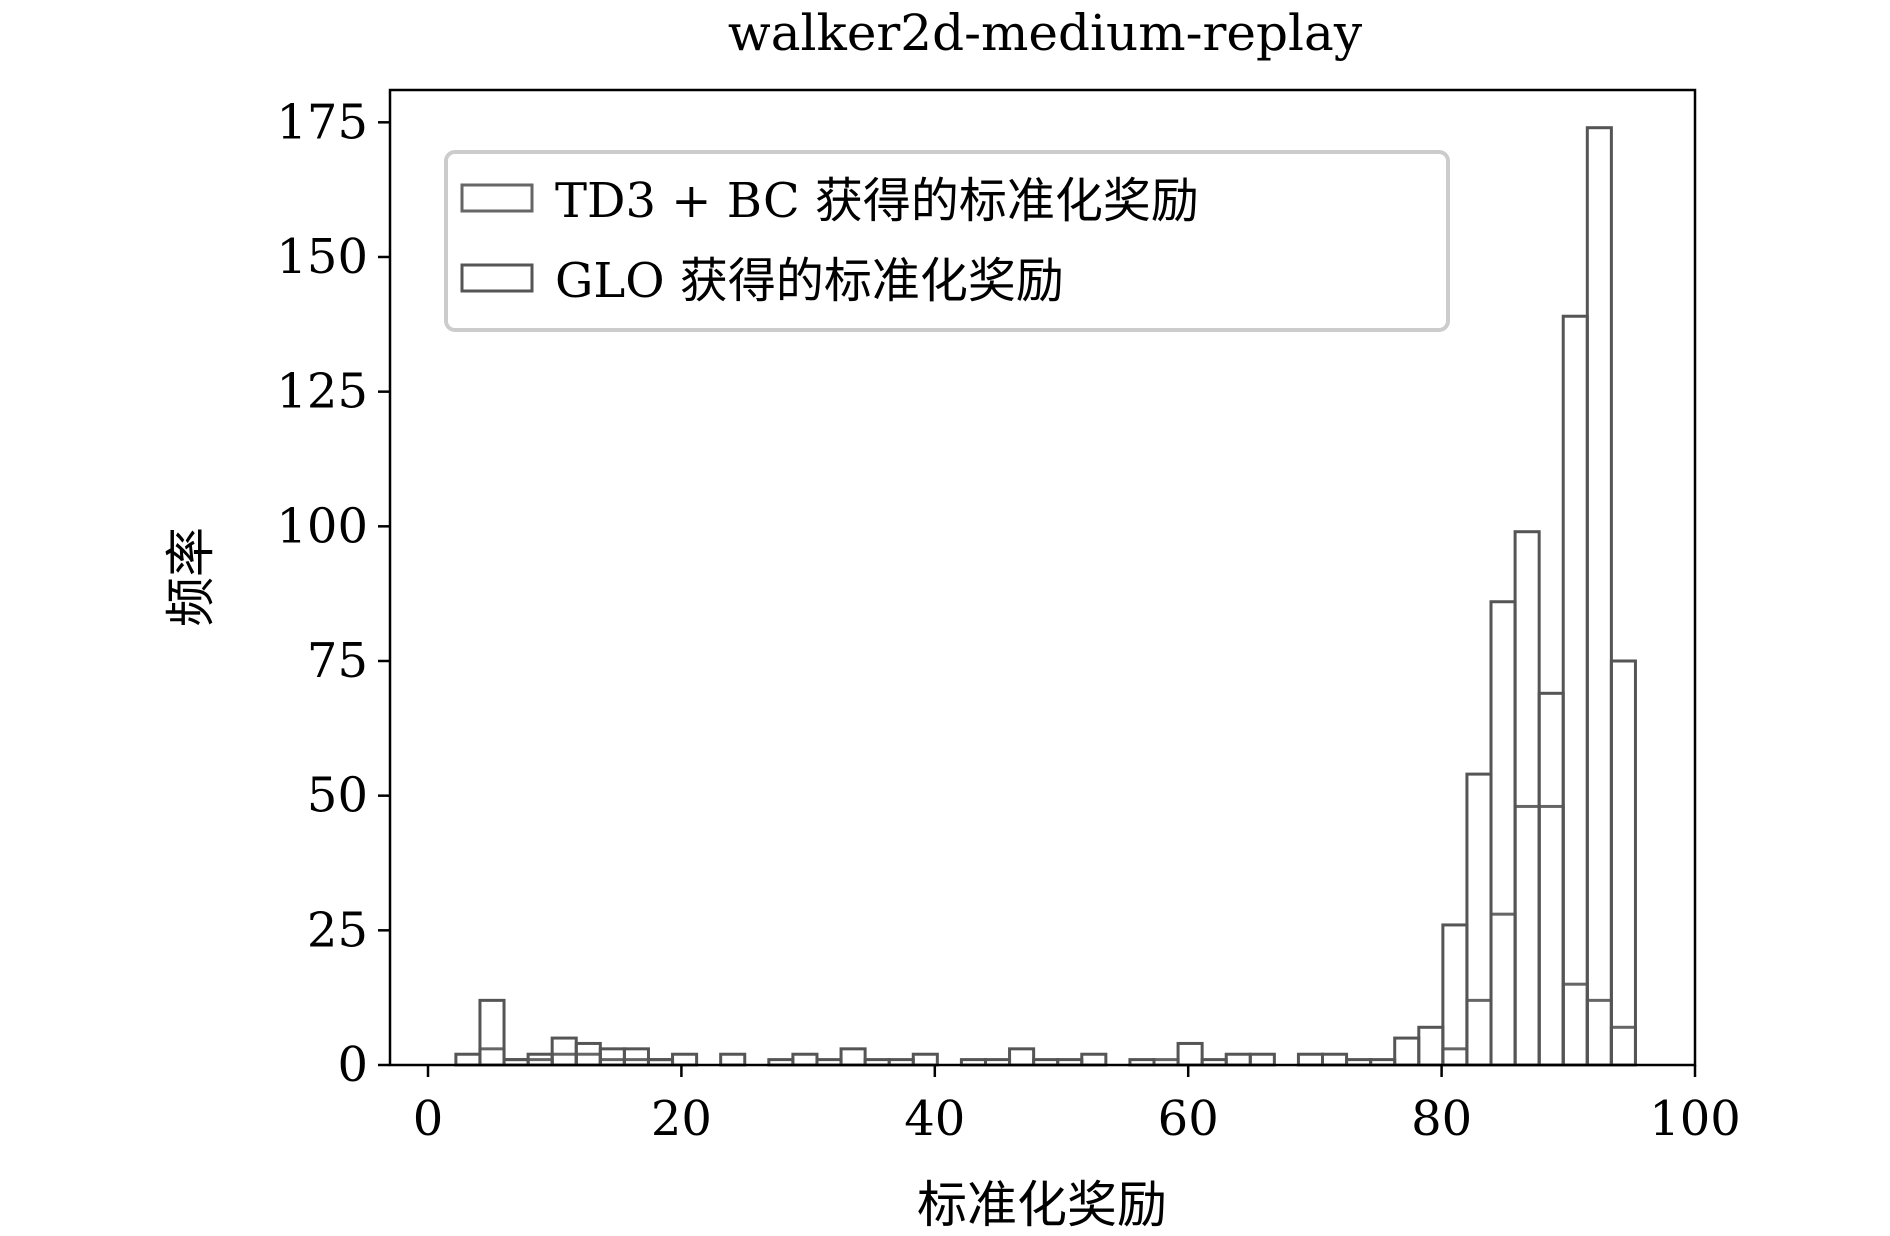 Image resolution: width=1890 pixels, height=1236 pixels. I want to click on y-tick-label-100: 100, so click(322, 526).